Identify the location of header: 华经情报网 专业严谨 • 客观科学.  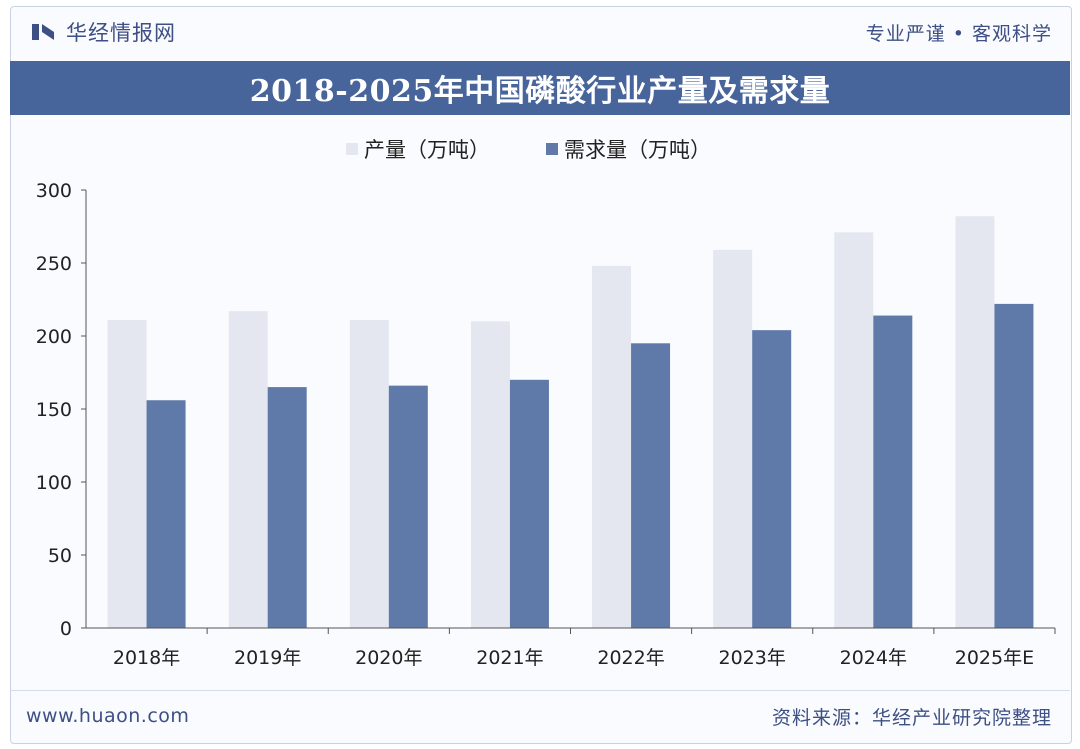
(540, 32).